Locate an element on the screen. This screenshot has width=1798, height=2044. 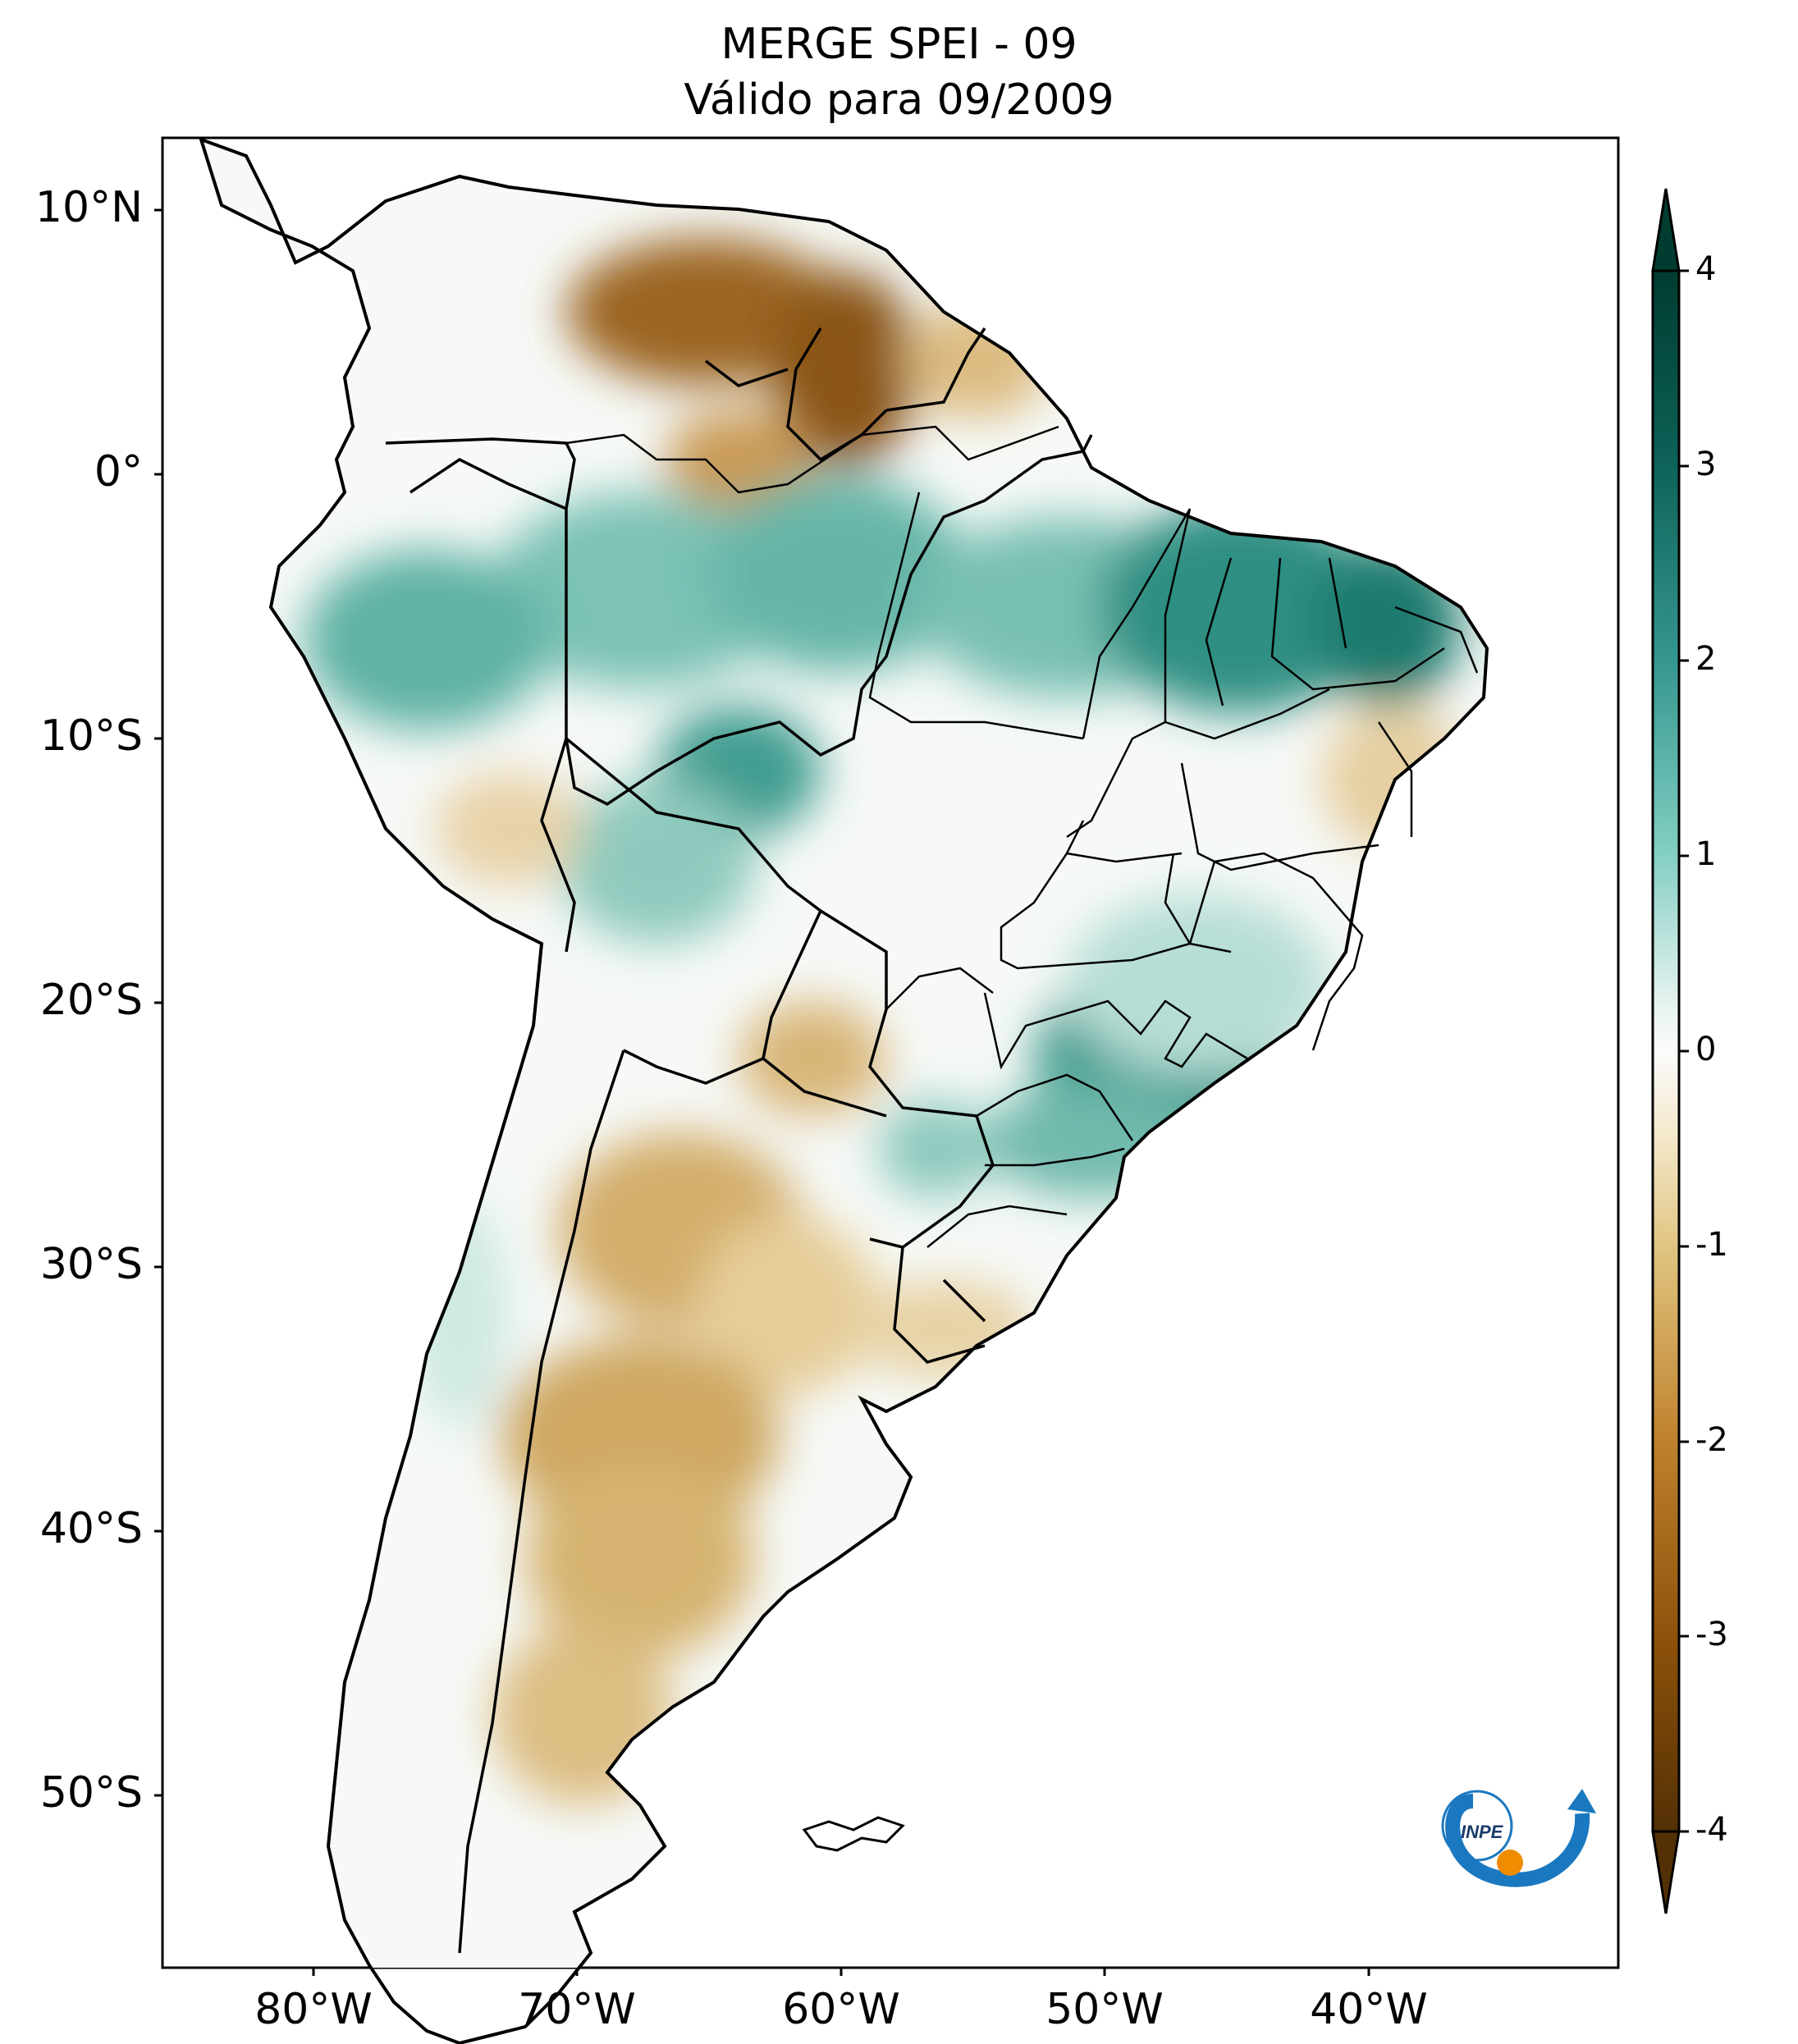
colorbar-tick-0: 0 is located at coordinates (1705, 1049).